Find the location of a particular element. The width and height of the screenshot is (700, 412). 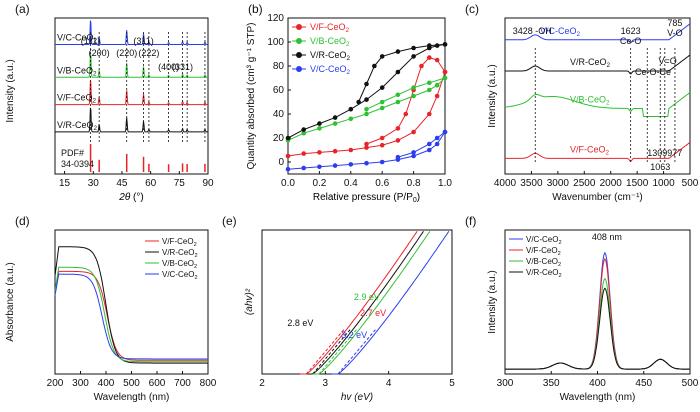

uv-trace is located at coordinates (131, 316).